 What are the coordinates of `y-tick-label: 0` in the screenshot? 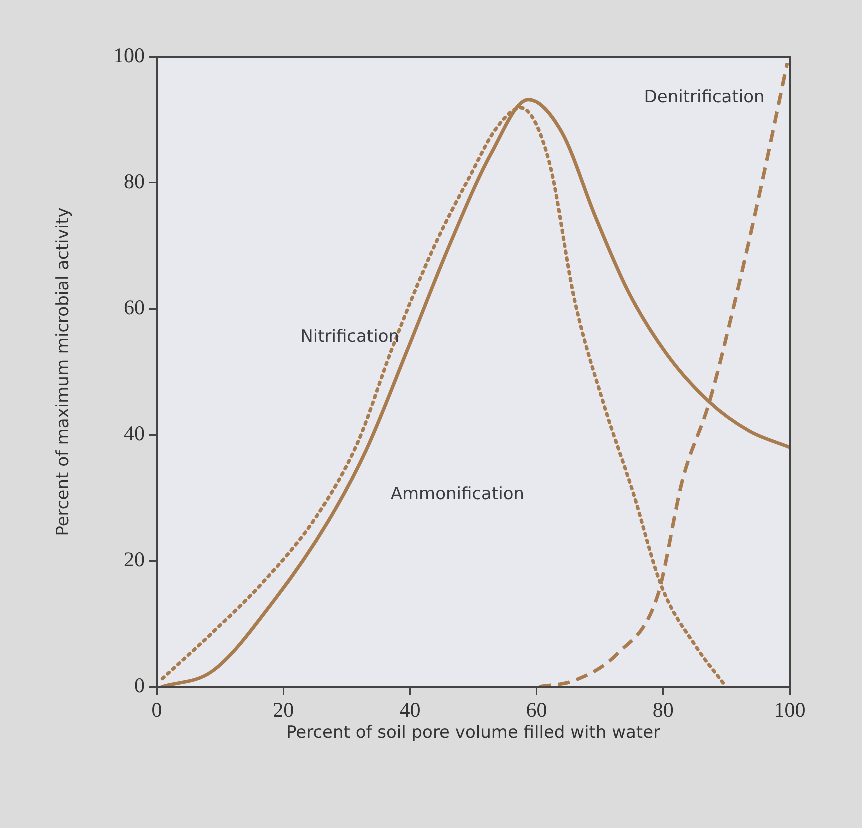 It's located at (139, 686).